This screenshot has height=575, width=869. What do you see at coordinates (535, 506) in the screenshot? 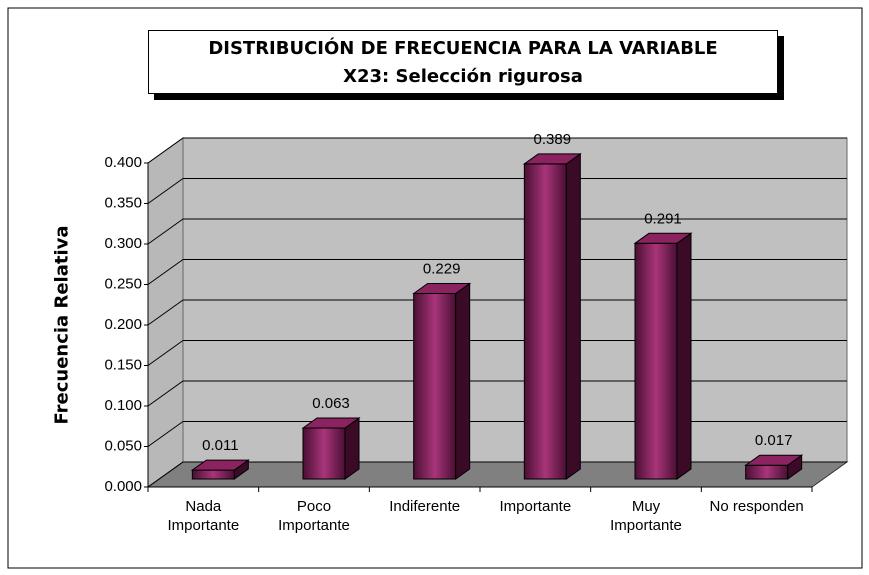
I see `x-tick-label: Importante` at bounding box center [535, 506].